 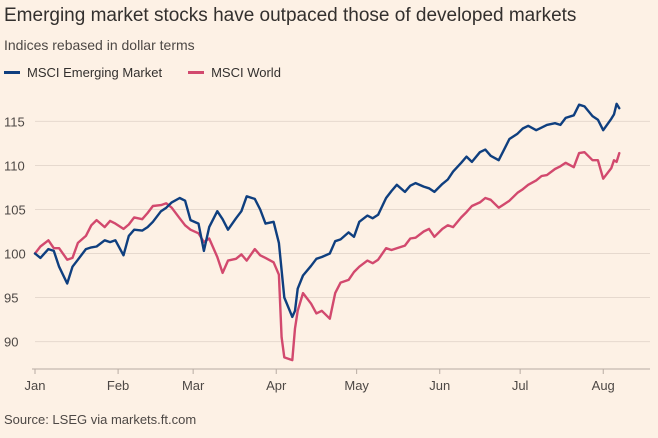 I want to click on x-tick-label-aug: Aug, so click(x=603, y=385).